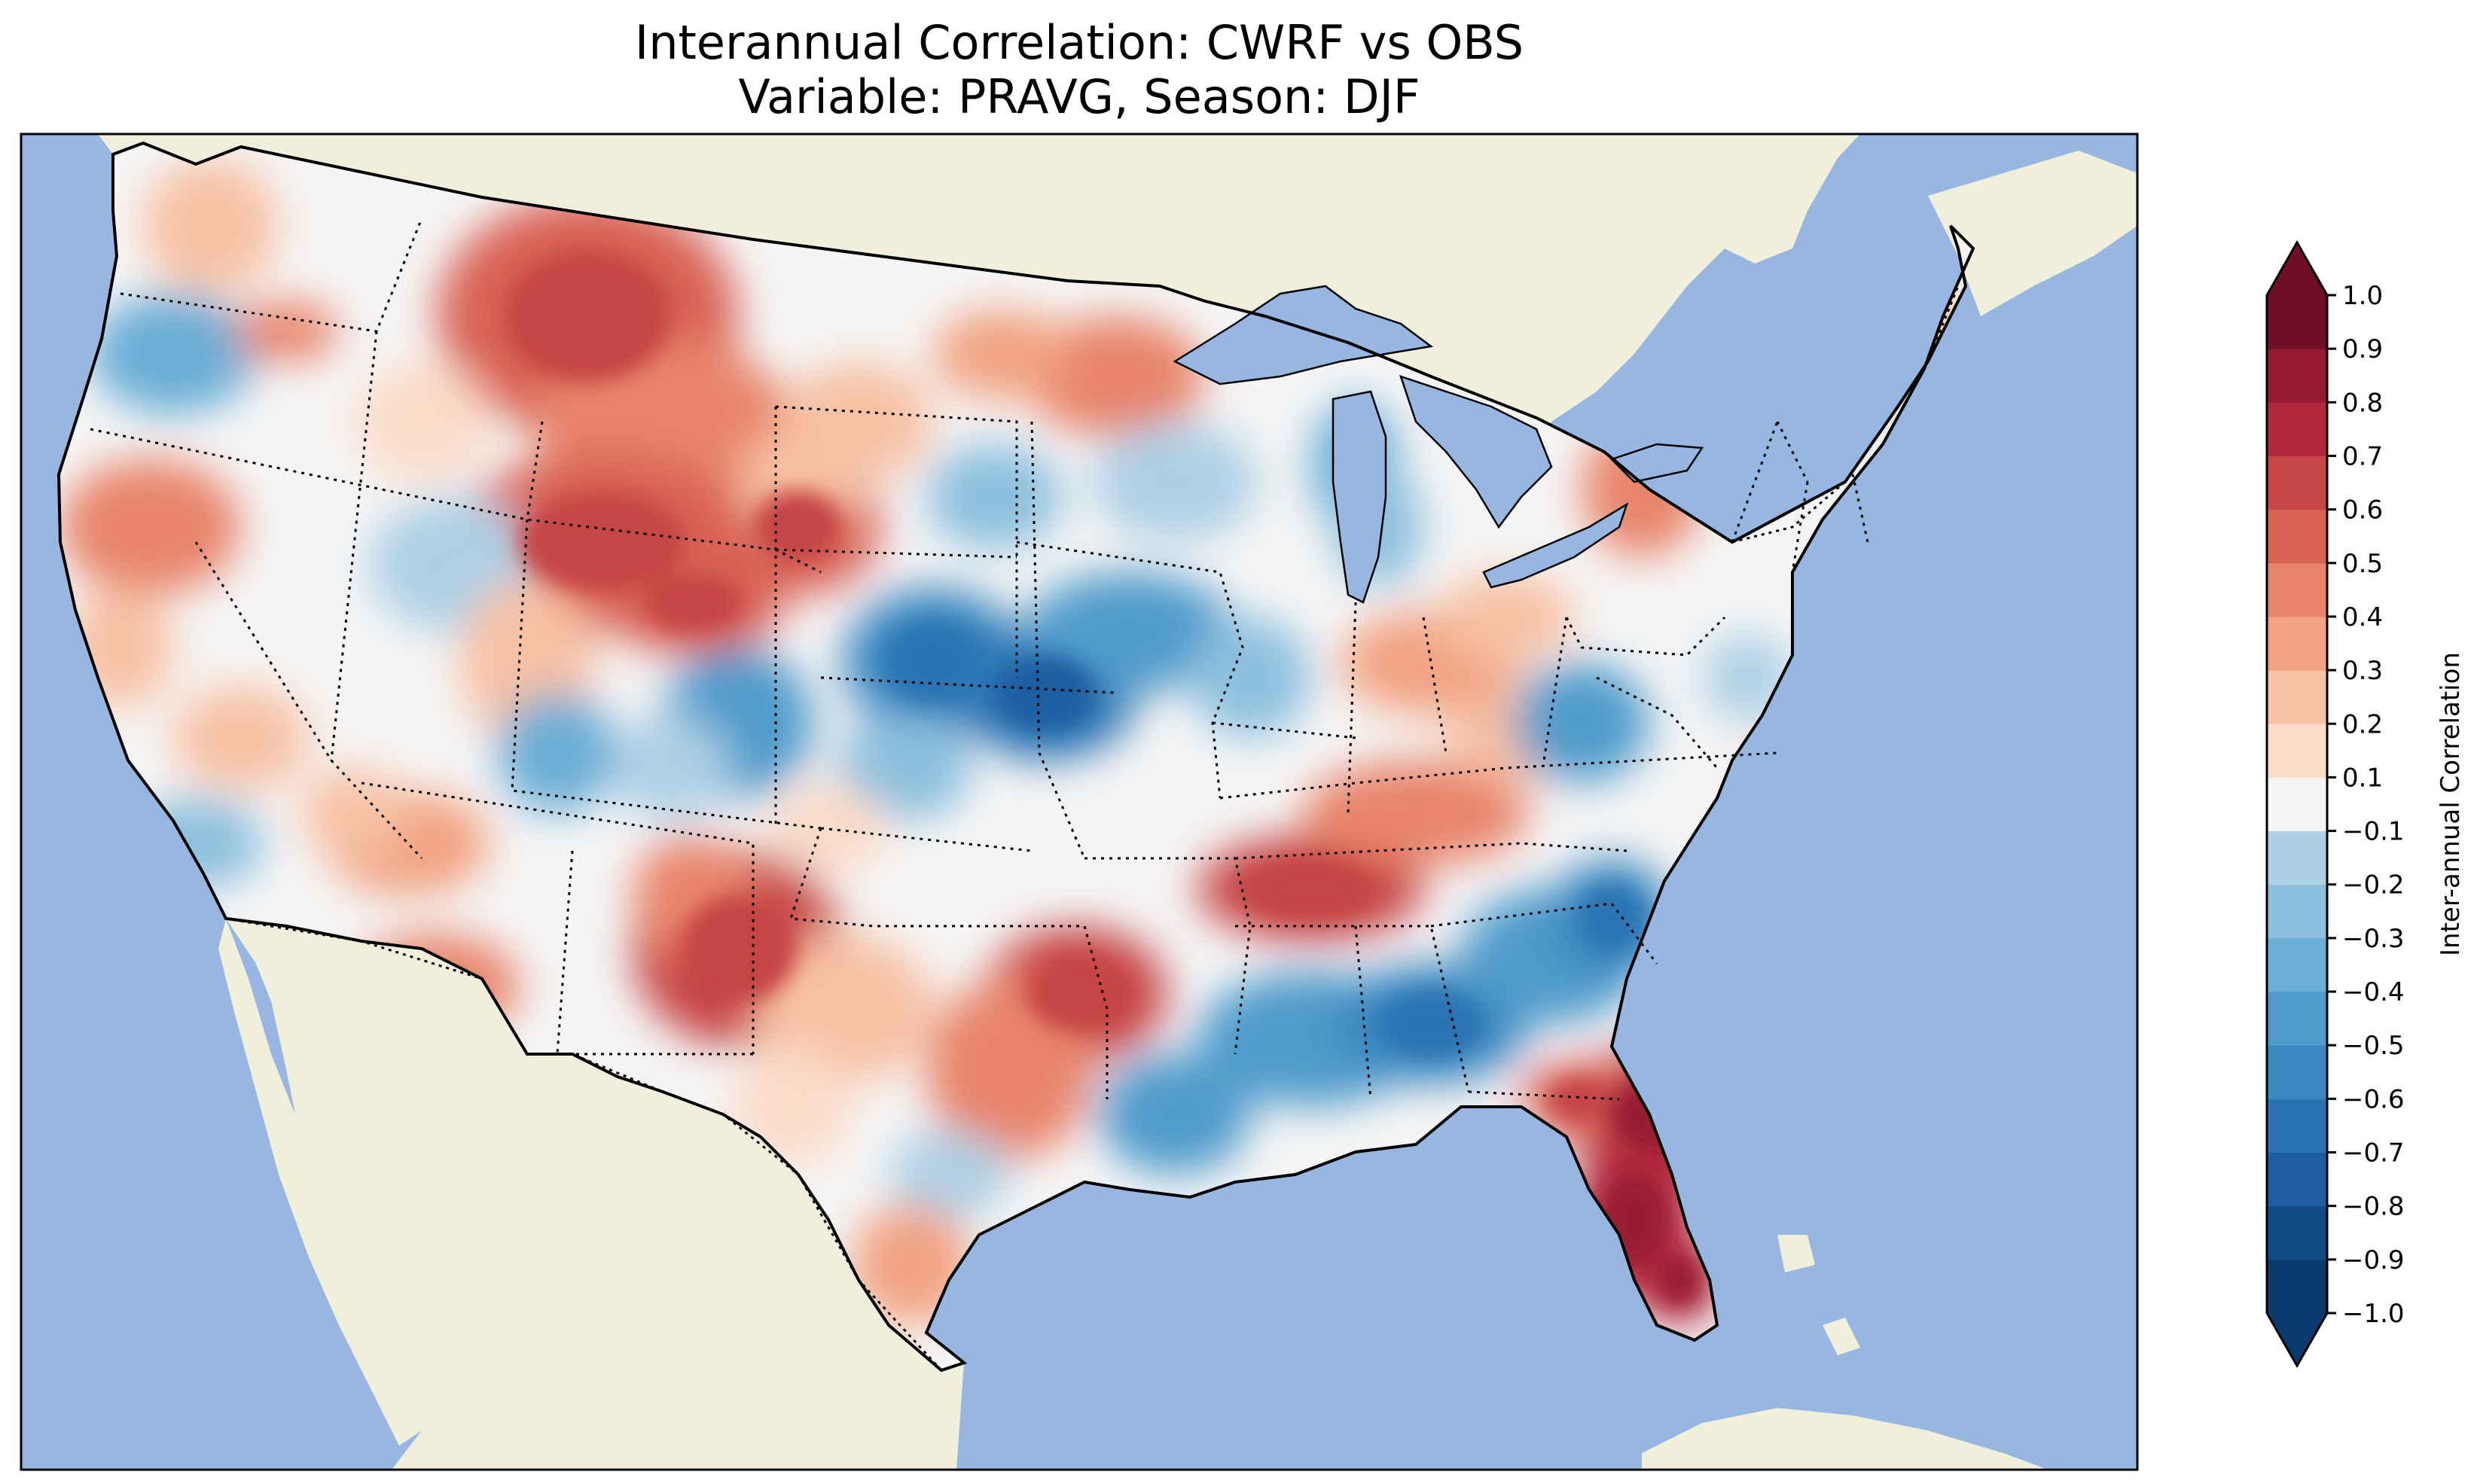  I want to click on colorbar-tick-label: 1.0, so click(2363, 296).